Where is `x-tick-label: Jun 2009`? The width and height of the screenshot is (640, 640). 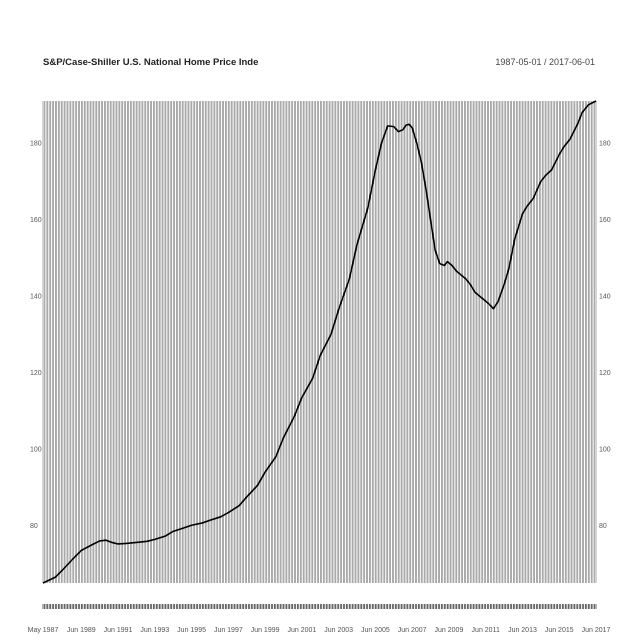
x-tick-label: Jun 2009 is located at coordinates (449, 630).